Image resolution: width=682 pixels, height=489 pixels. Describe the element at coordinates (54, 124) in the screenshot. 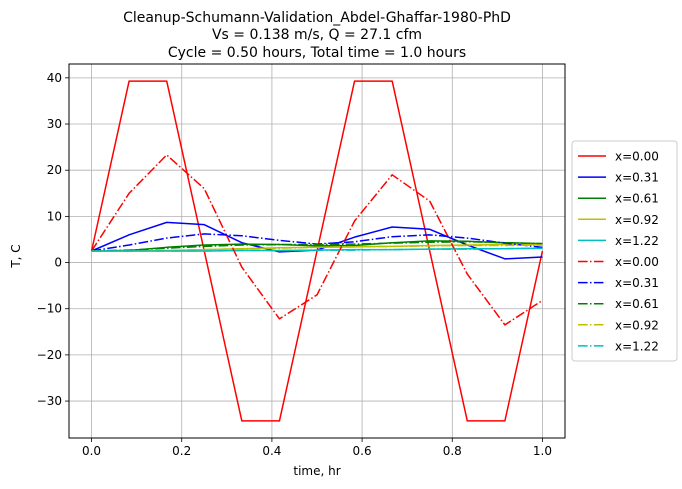

I see `y-tick-label: 30` at that location.